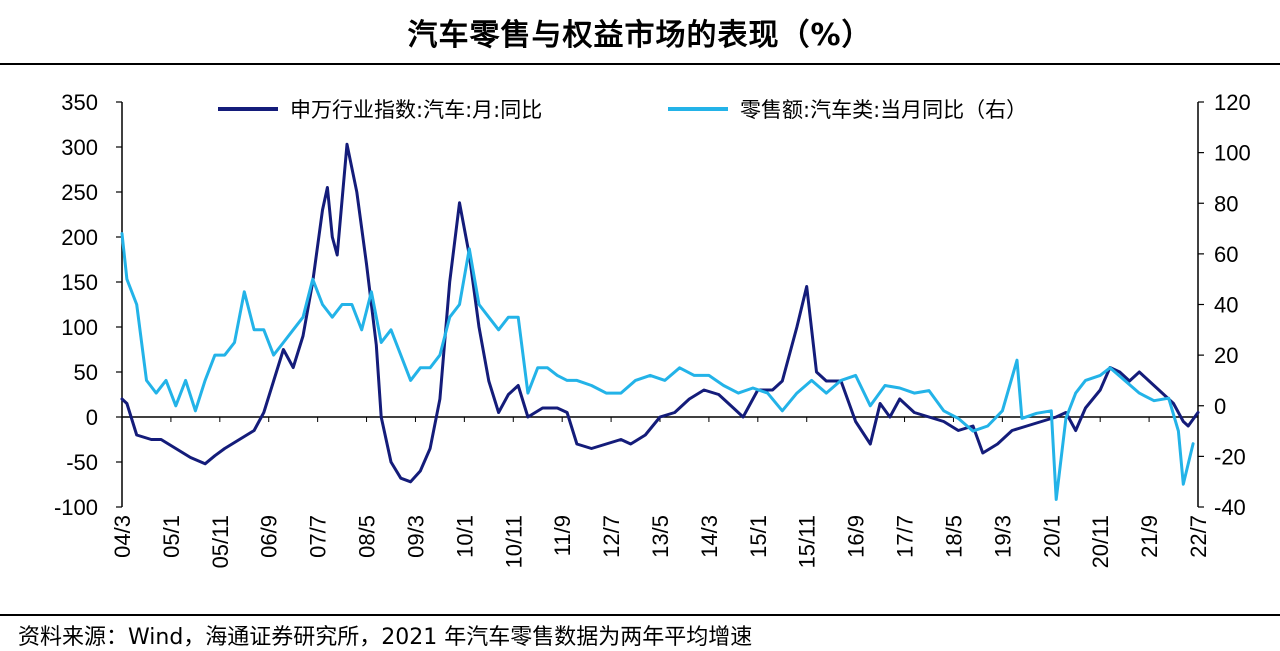 The height and width of the screenshot is (651, 1280). Describe the element at coordinates (416, 110) in the screenshot. I see `legend-label-1: 申万行业指数:汽车:月:同比` at that location.